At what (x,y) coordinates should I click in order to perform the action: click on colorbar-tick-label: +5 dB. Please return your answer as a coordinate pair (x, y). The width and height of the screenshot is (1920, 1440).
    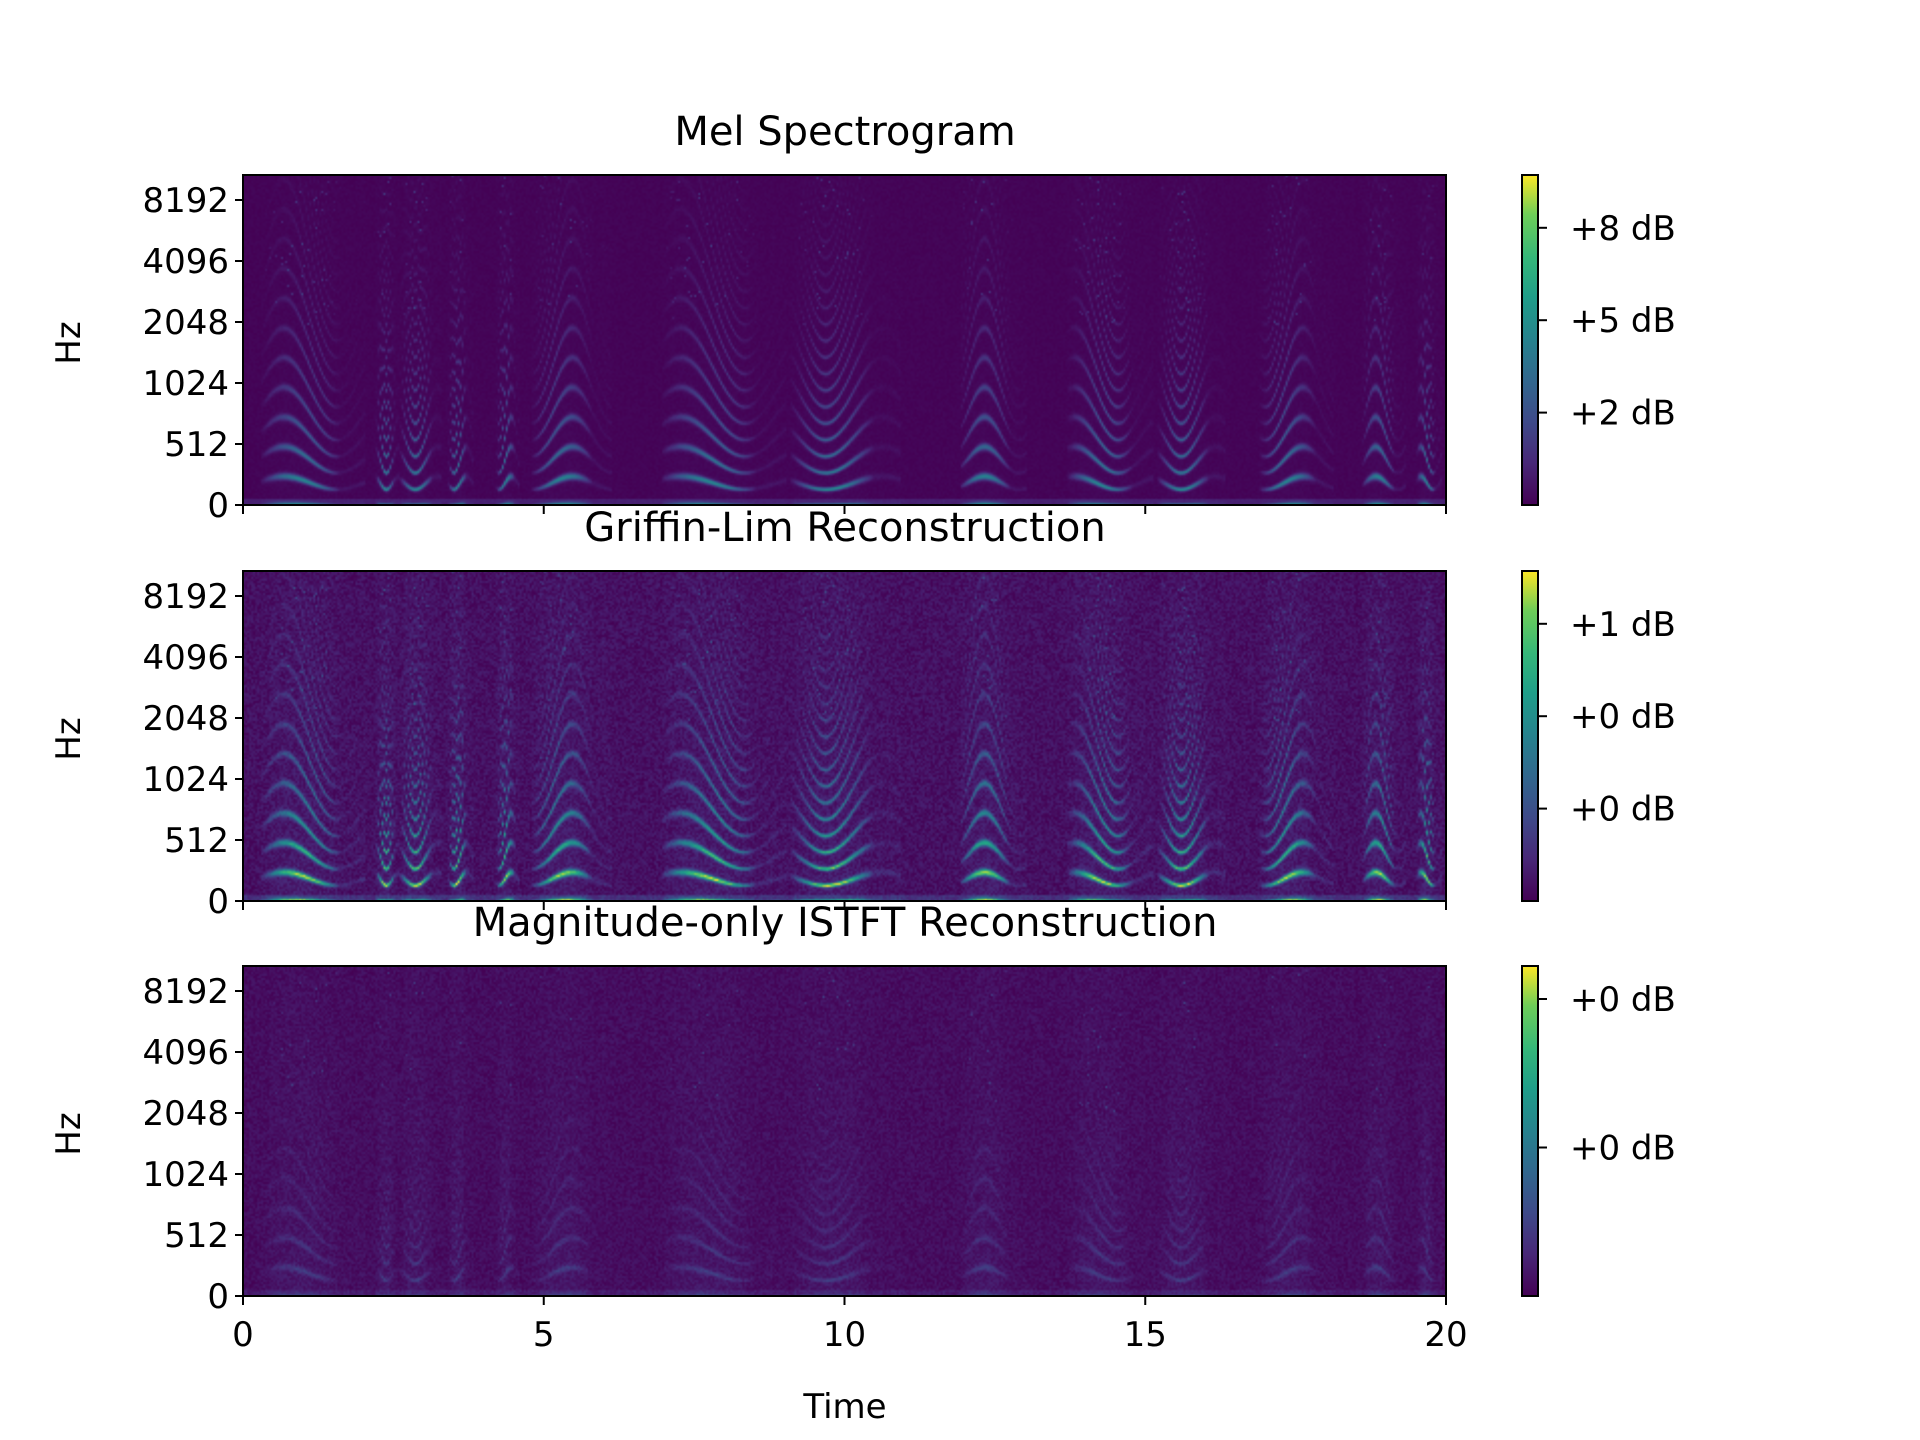
    Looking at the image, I should click on (1623, 321).